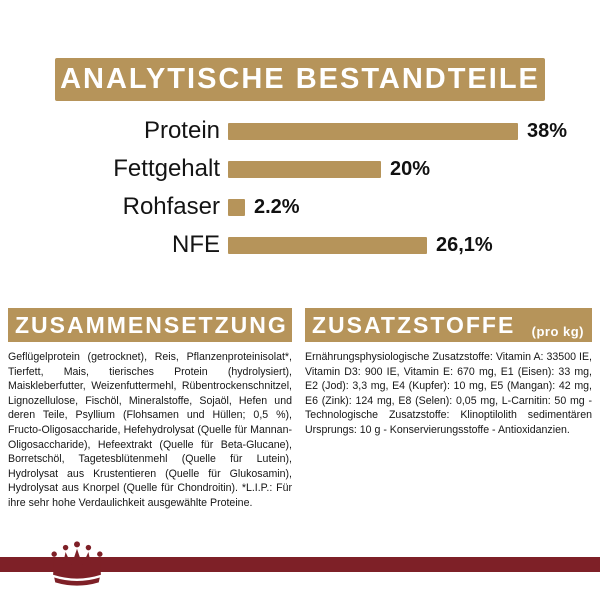 This screenshot has width=600, height=600. What do you see at coordinates (277, 206) in the screenshot?
I see `chart-value-label: 2.2%` at bounding box center [277, 206].